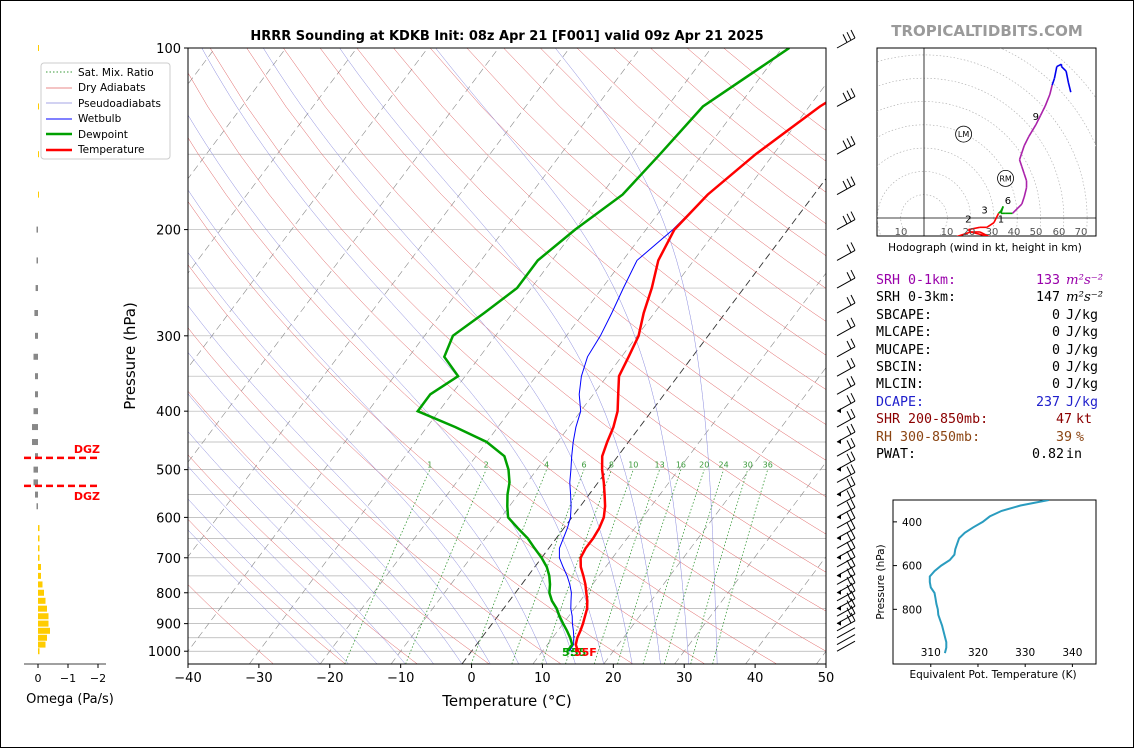  Describe the element at coordinates (996, 315) in the screenshot. I see `parameter-row: SBCAPE: 0 J/kg` at that location.